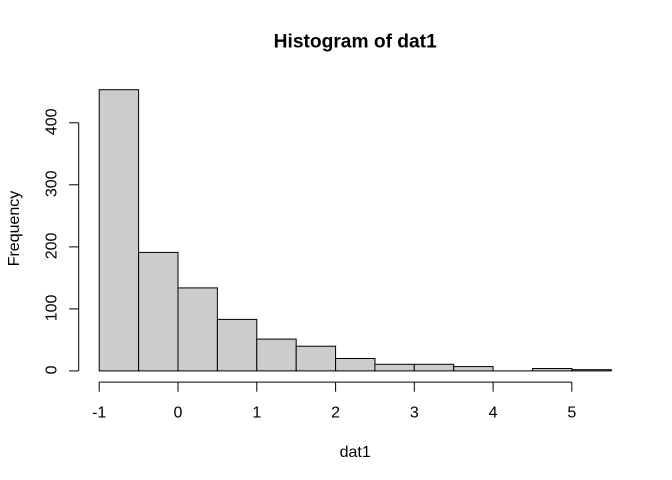  What do you see at coordinates (51, 183) in the screenshot?
I see `svg-text: 300` at bounding box center [51, 183].